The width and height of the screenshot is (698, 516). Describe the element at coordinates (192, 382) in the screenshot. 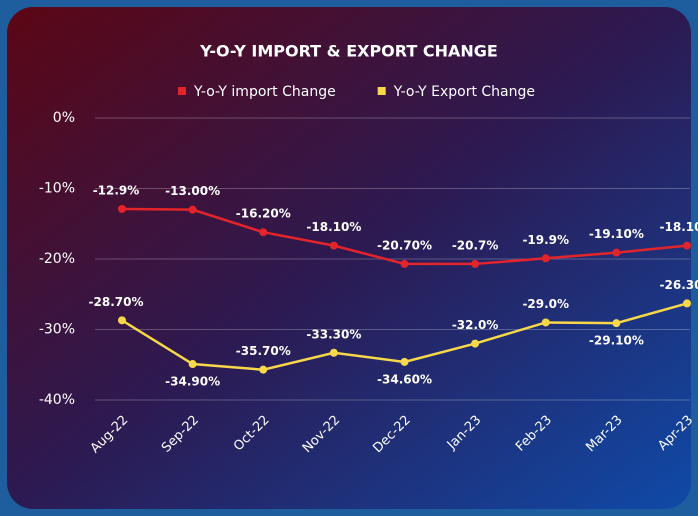

I see `data-label: -34.90%` at that location.